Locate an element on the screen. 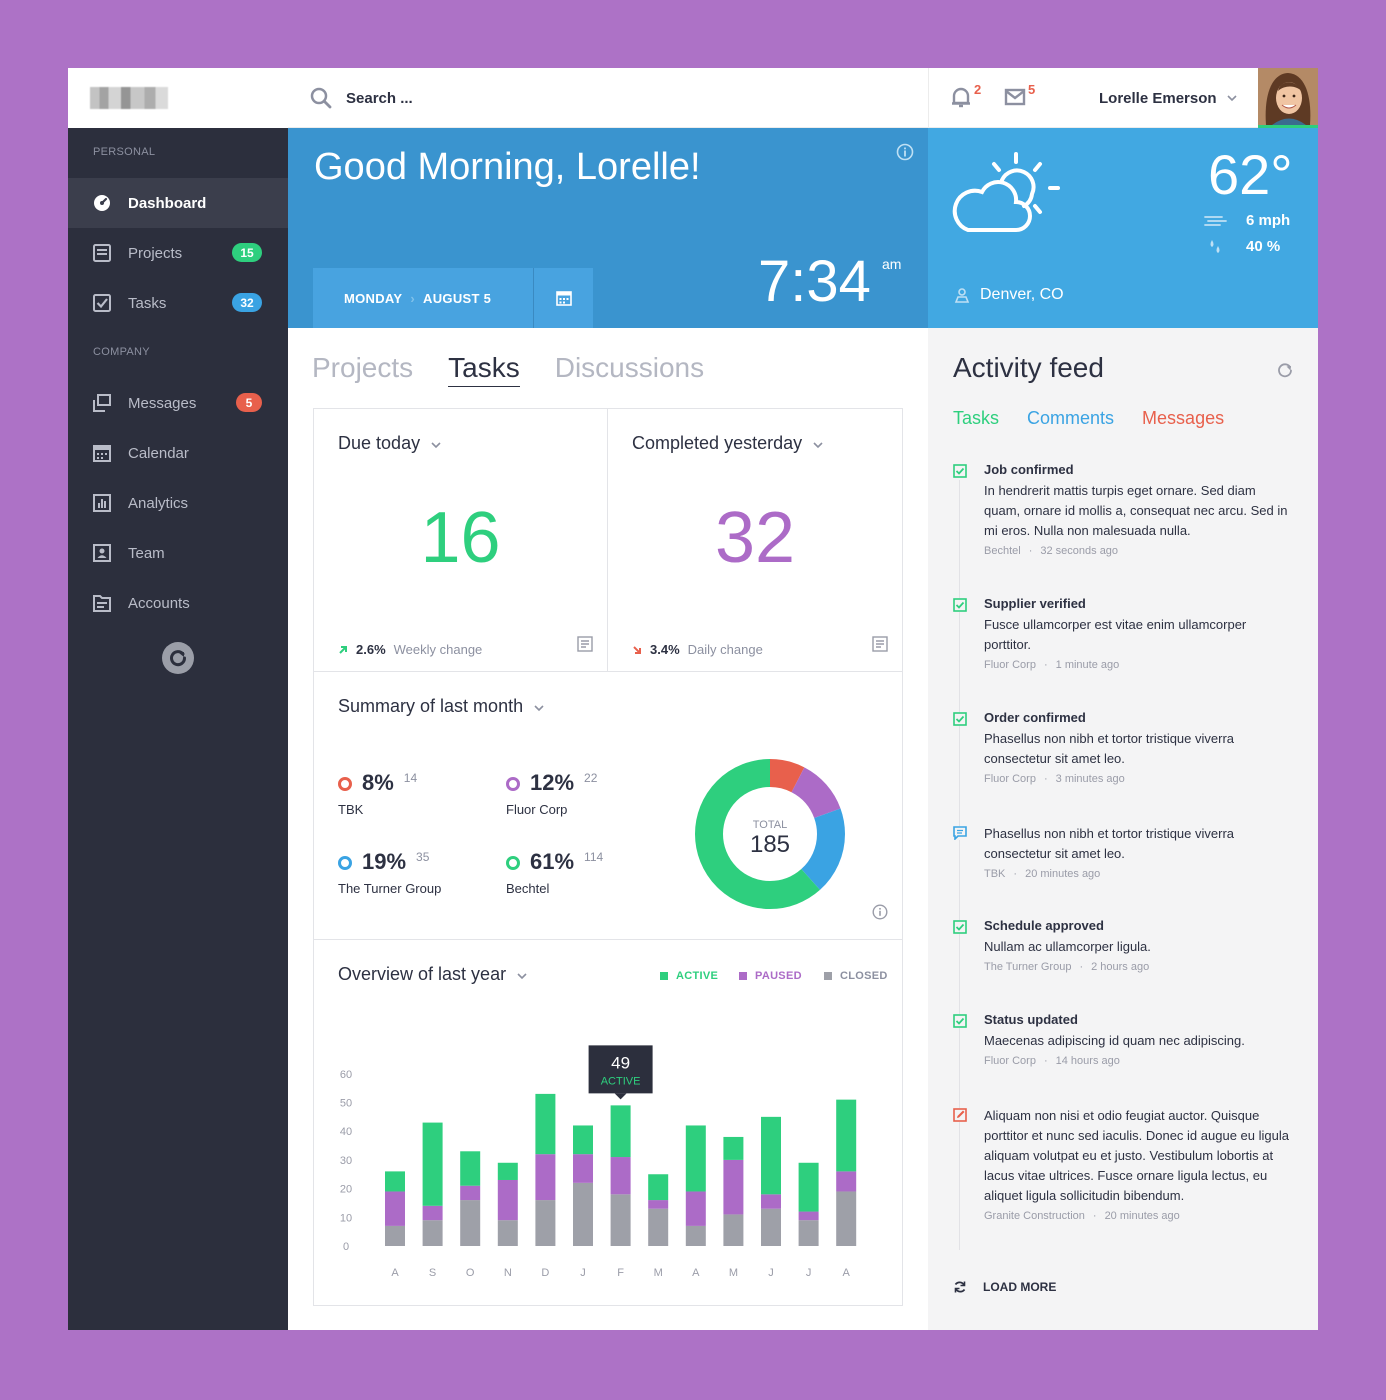 This screenshot has width=1386, height=1400. refresh-button is located at coordinates (1285, 372).